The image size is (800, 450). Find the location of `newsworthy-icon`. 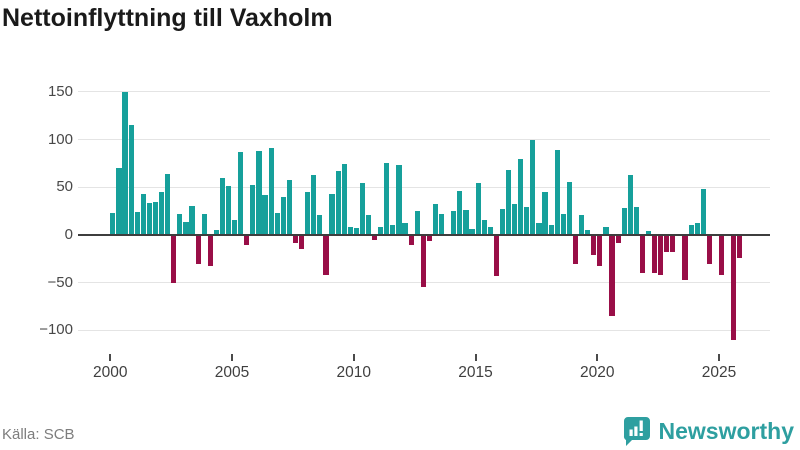

newsworthy-icon is located at coordinates (637, 431).